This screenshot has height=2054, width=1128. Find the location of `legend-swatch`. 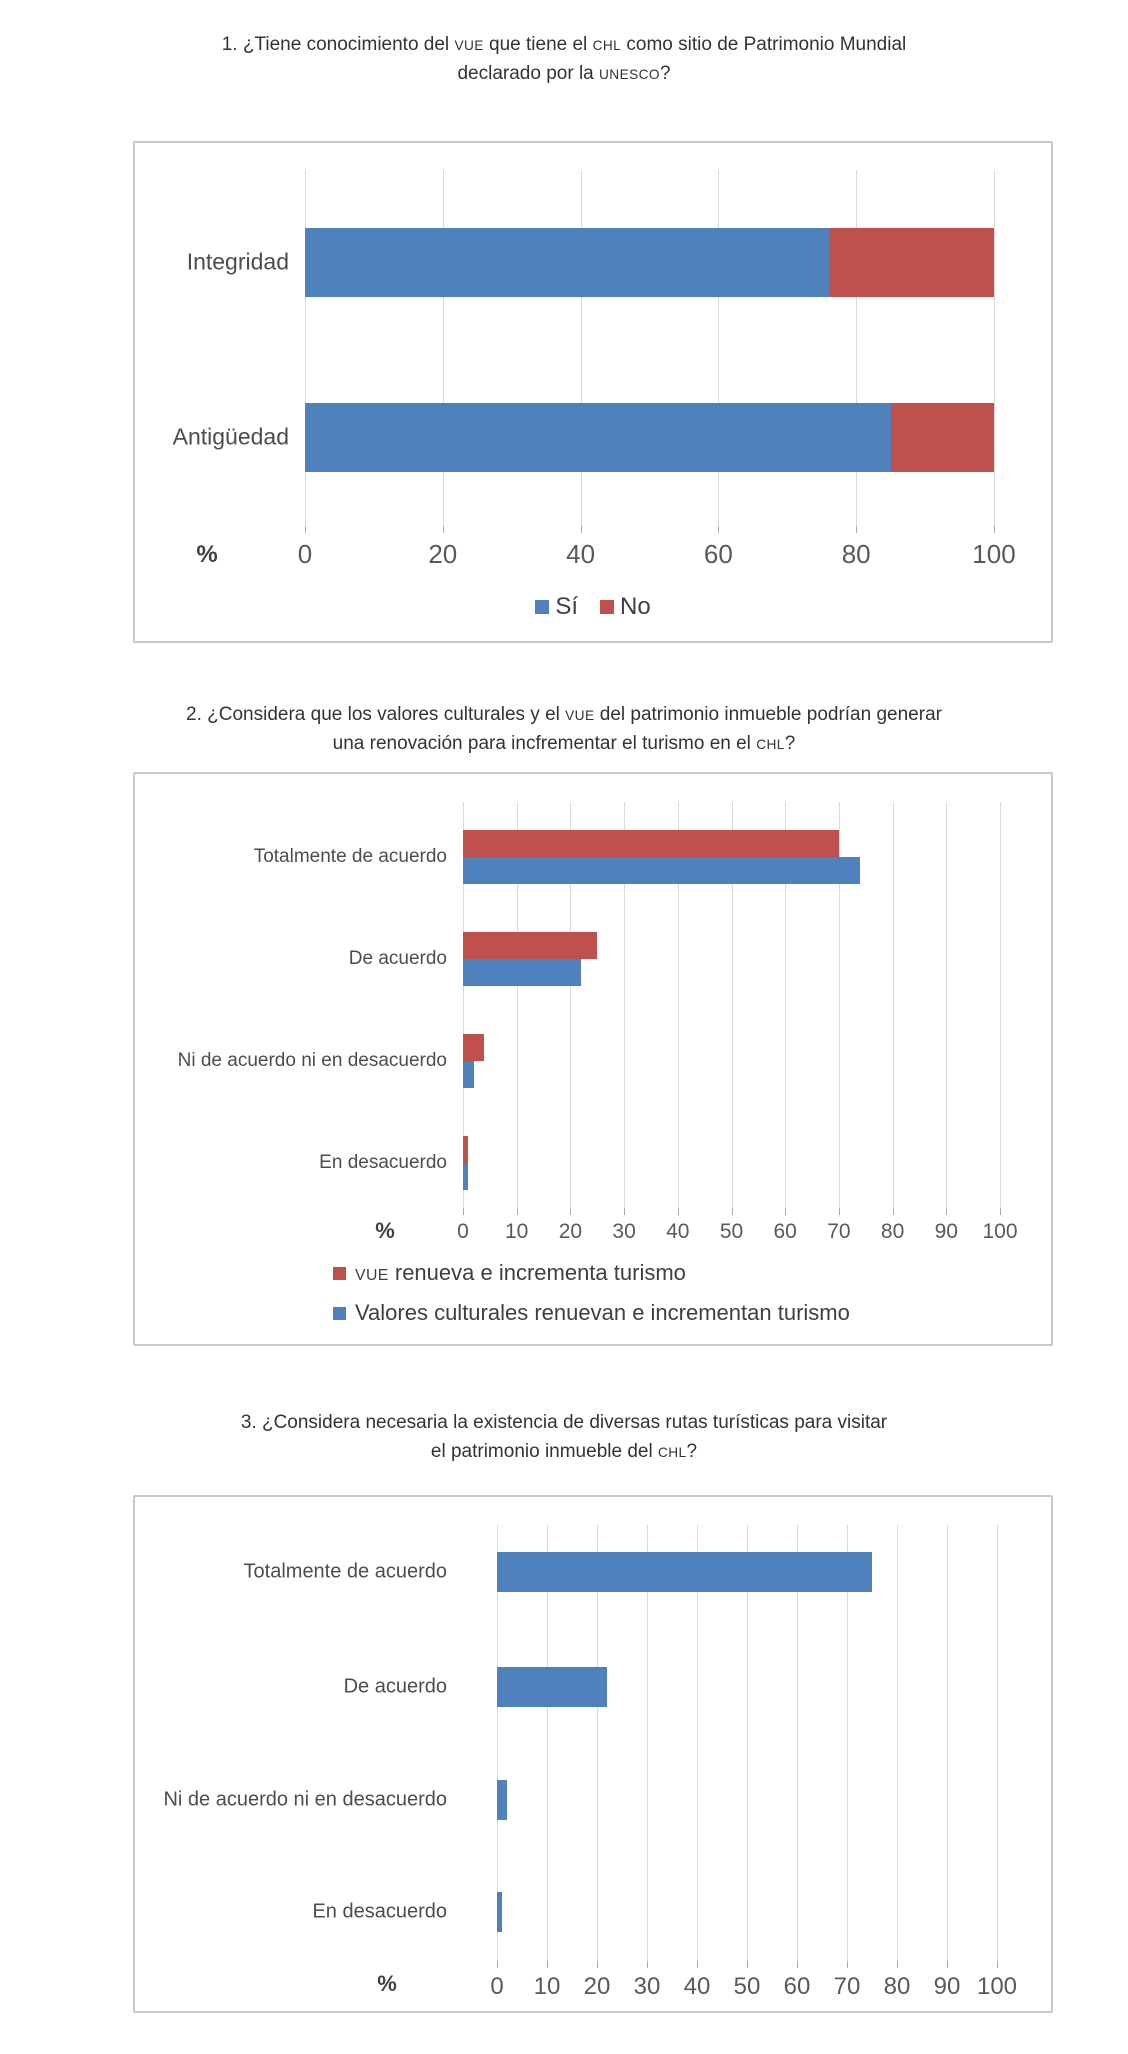

legend-swatch is located at coordinates (607, 607).